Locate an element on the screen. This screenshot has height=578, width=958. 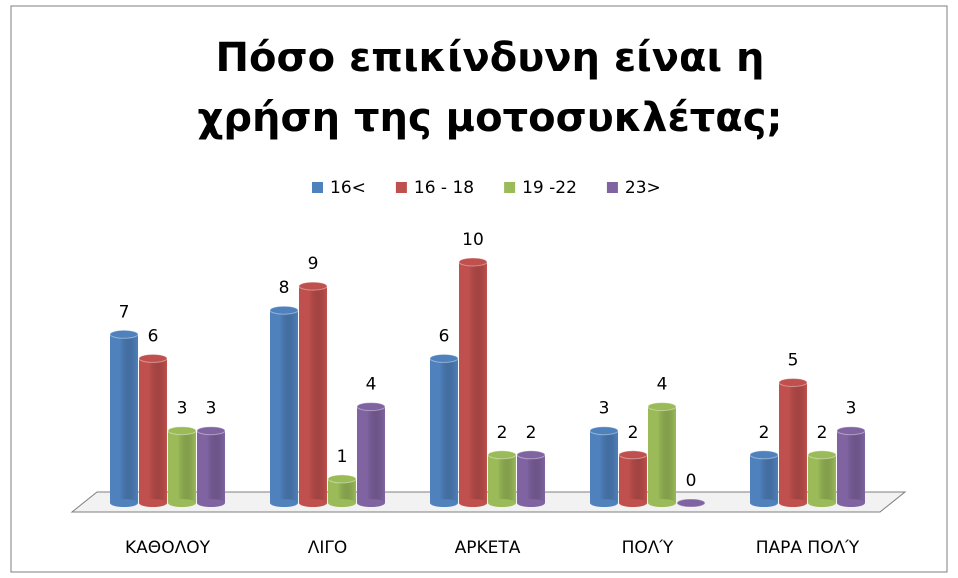
x-tick-label: ΚΑΘΟΛΟΥ is located at coordinates (168, 548).